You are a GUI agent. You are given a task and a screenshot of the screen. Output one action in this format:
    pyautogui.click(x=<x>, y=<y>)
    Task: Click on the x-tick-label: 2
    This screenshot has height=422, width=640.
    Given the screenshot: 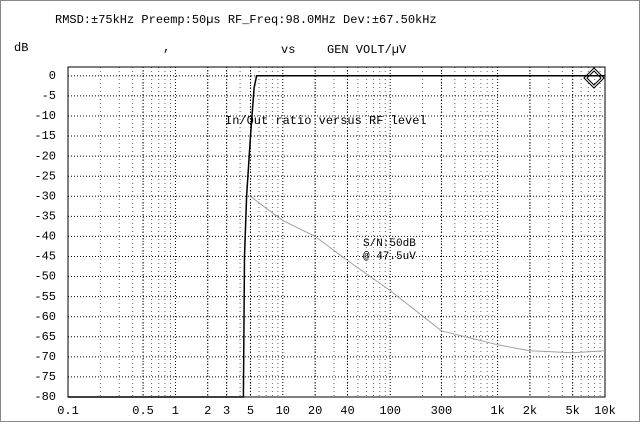 What is the action you would take?
    pyautogui.click(x=207, y=411)
    